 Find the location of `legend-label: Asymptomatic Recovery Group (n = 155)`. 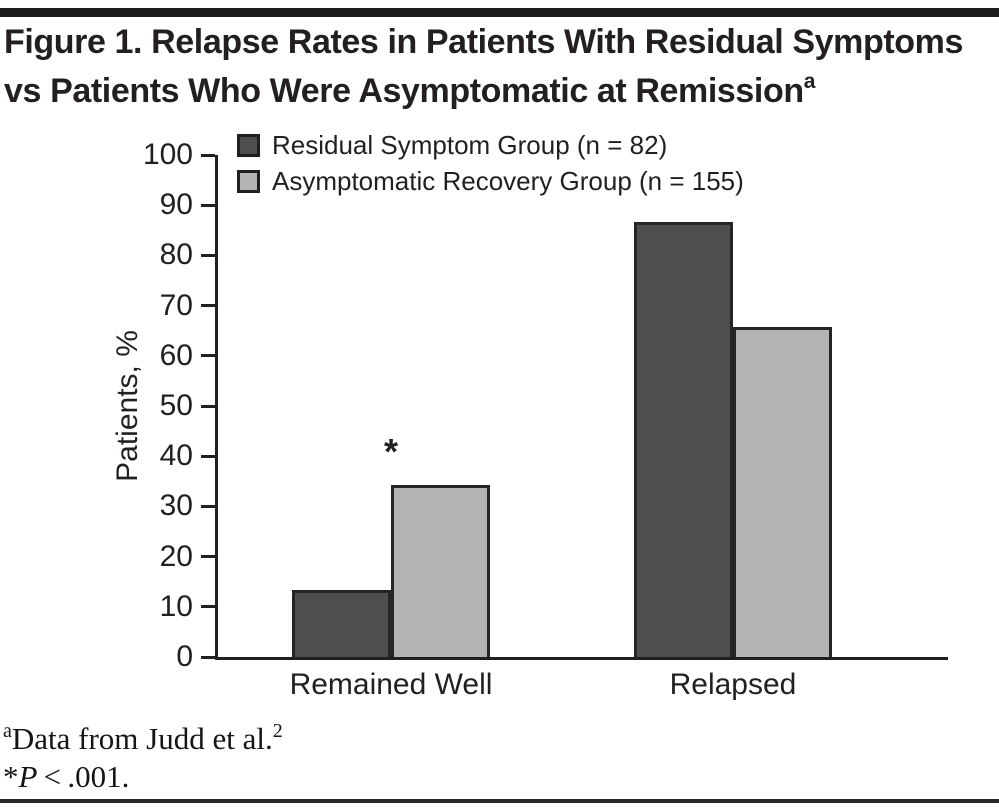

legend-label: Asymptomatic Recovery Group (n = 155) is located at coordinates (508, 181).